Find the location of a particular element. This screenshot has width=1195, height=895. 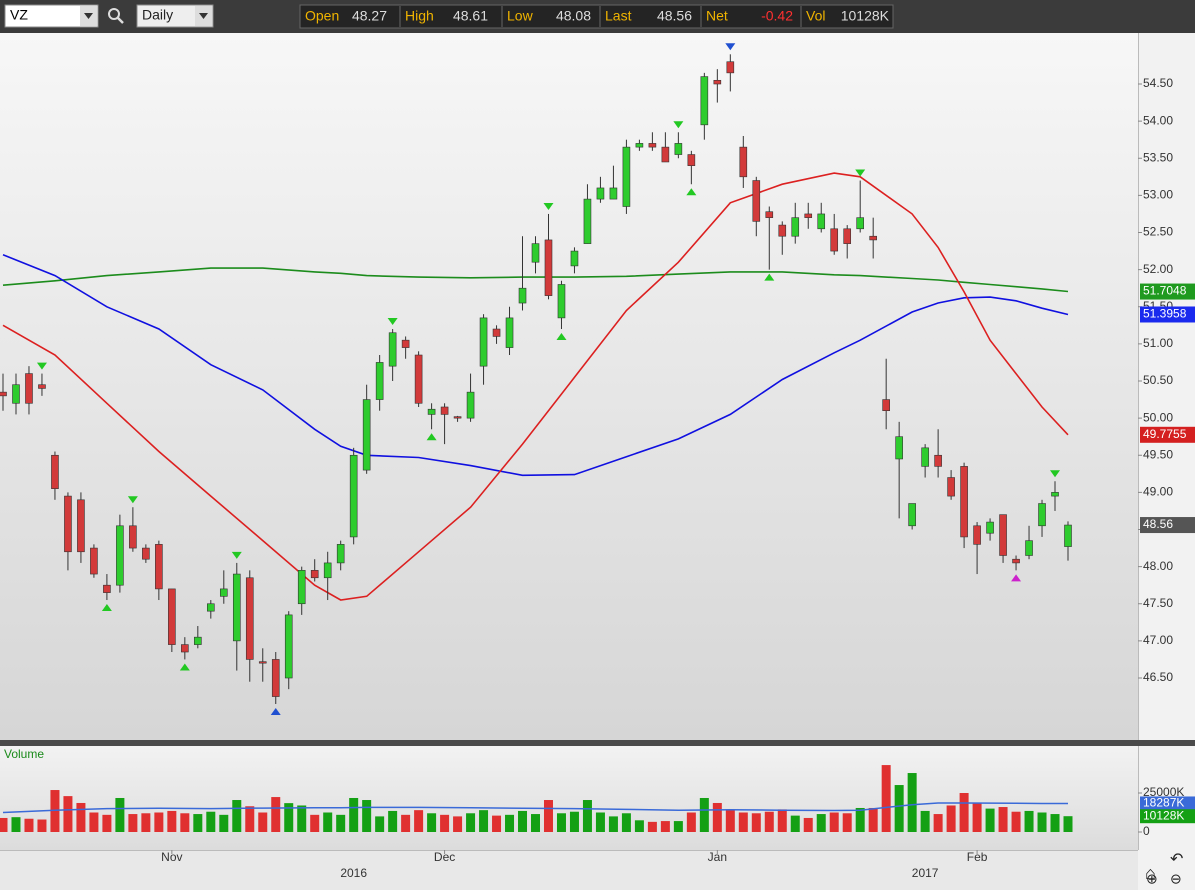

zoom-out: ⊖ is located at coordinates (1176, 879).